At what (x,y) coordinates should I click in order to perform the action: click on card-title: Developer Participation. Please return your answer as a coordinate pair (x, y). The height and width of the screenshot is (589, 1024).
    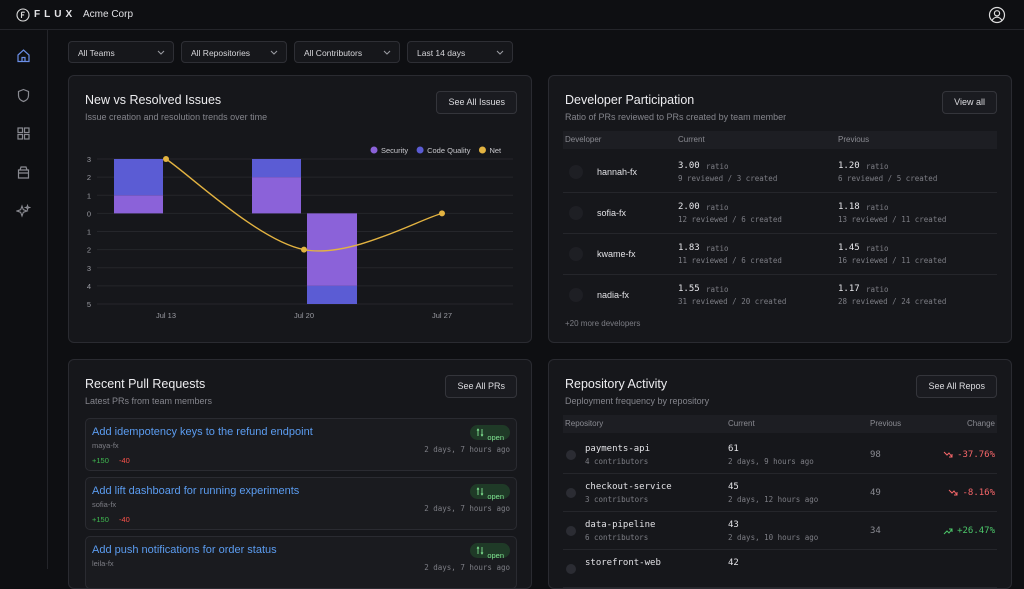
    Looking at the image, I should click on (630, 100).